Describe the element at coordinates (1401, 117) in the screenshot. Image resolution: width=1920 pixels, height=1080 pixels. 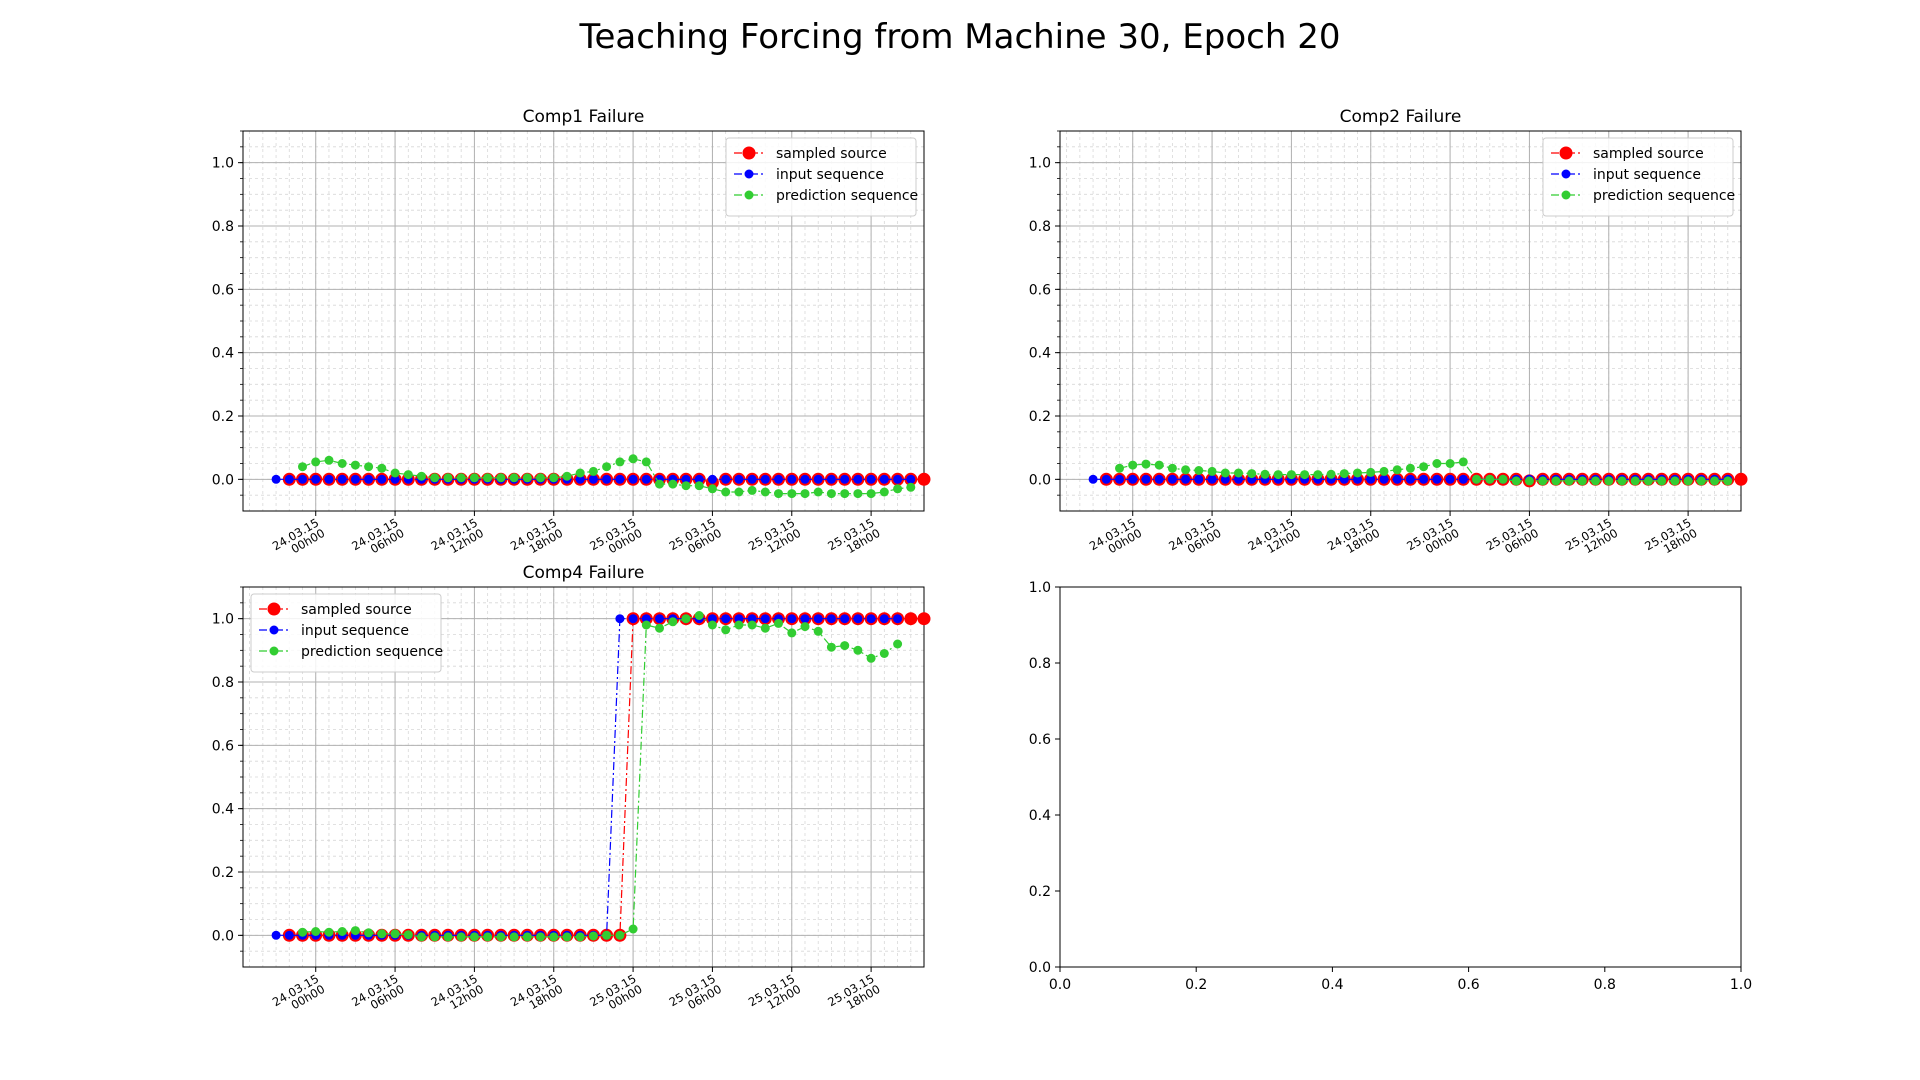
I see `axes-title: Comp2 Failure` at that location.